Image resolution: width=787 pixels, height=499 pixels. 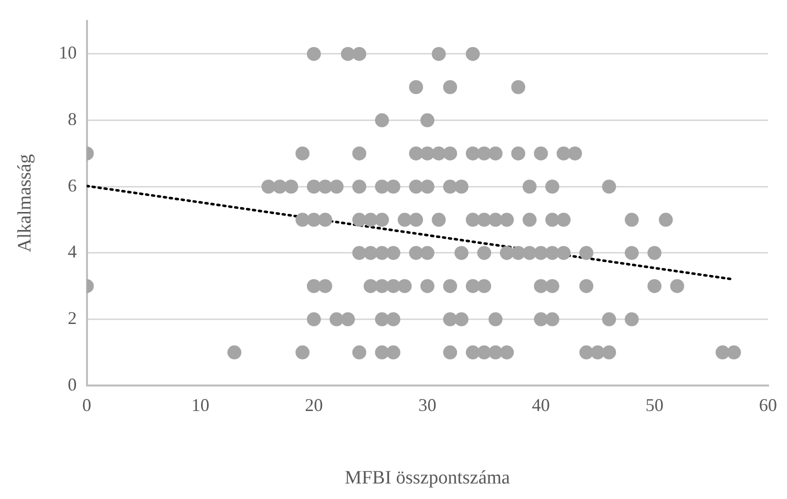 What do you see at coordinates (72, 318) in the screenshot?
I see `y-tick-label: 2` at bounding box center [72, 318].